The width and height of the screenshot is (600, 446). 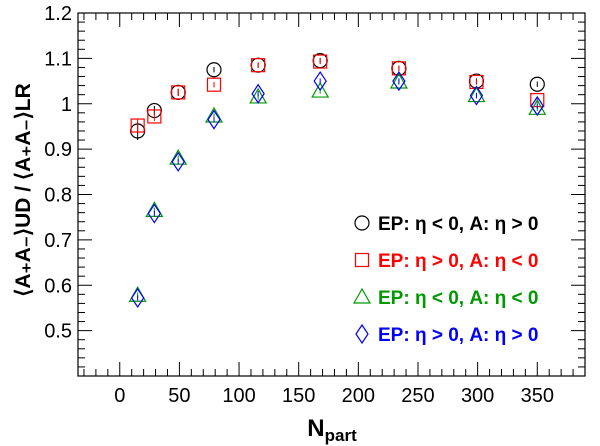 I want to click on x-axis-title-sub: part, so click(x=341, y=435).